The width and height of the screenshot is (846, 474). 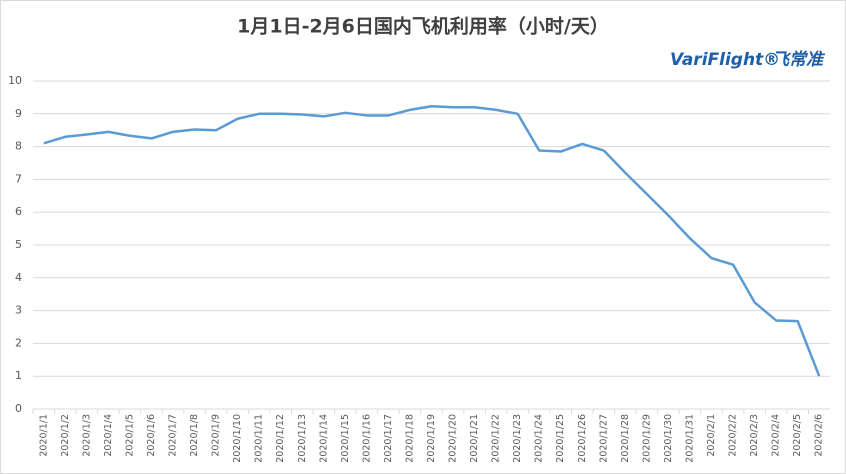 I want to click on x-tick-label: 2020/1/9, so click(x=216, y=435).